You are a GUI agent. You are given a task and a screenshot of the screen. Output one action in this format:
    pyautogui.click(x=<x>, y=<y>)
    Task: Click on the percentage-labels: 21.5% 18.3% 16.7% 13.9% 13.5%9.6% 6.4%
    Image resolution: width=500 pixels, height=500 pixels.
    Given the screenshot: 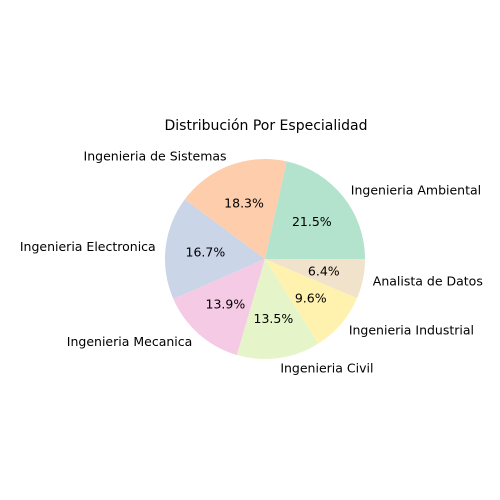 What is the action you would take?
    pyautogui.click(x=263, y=260)
    